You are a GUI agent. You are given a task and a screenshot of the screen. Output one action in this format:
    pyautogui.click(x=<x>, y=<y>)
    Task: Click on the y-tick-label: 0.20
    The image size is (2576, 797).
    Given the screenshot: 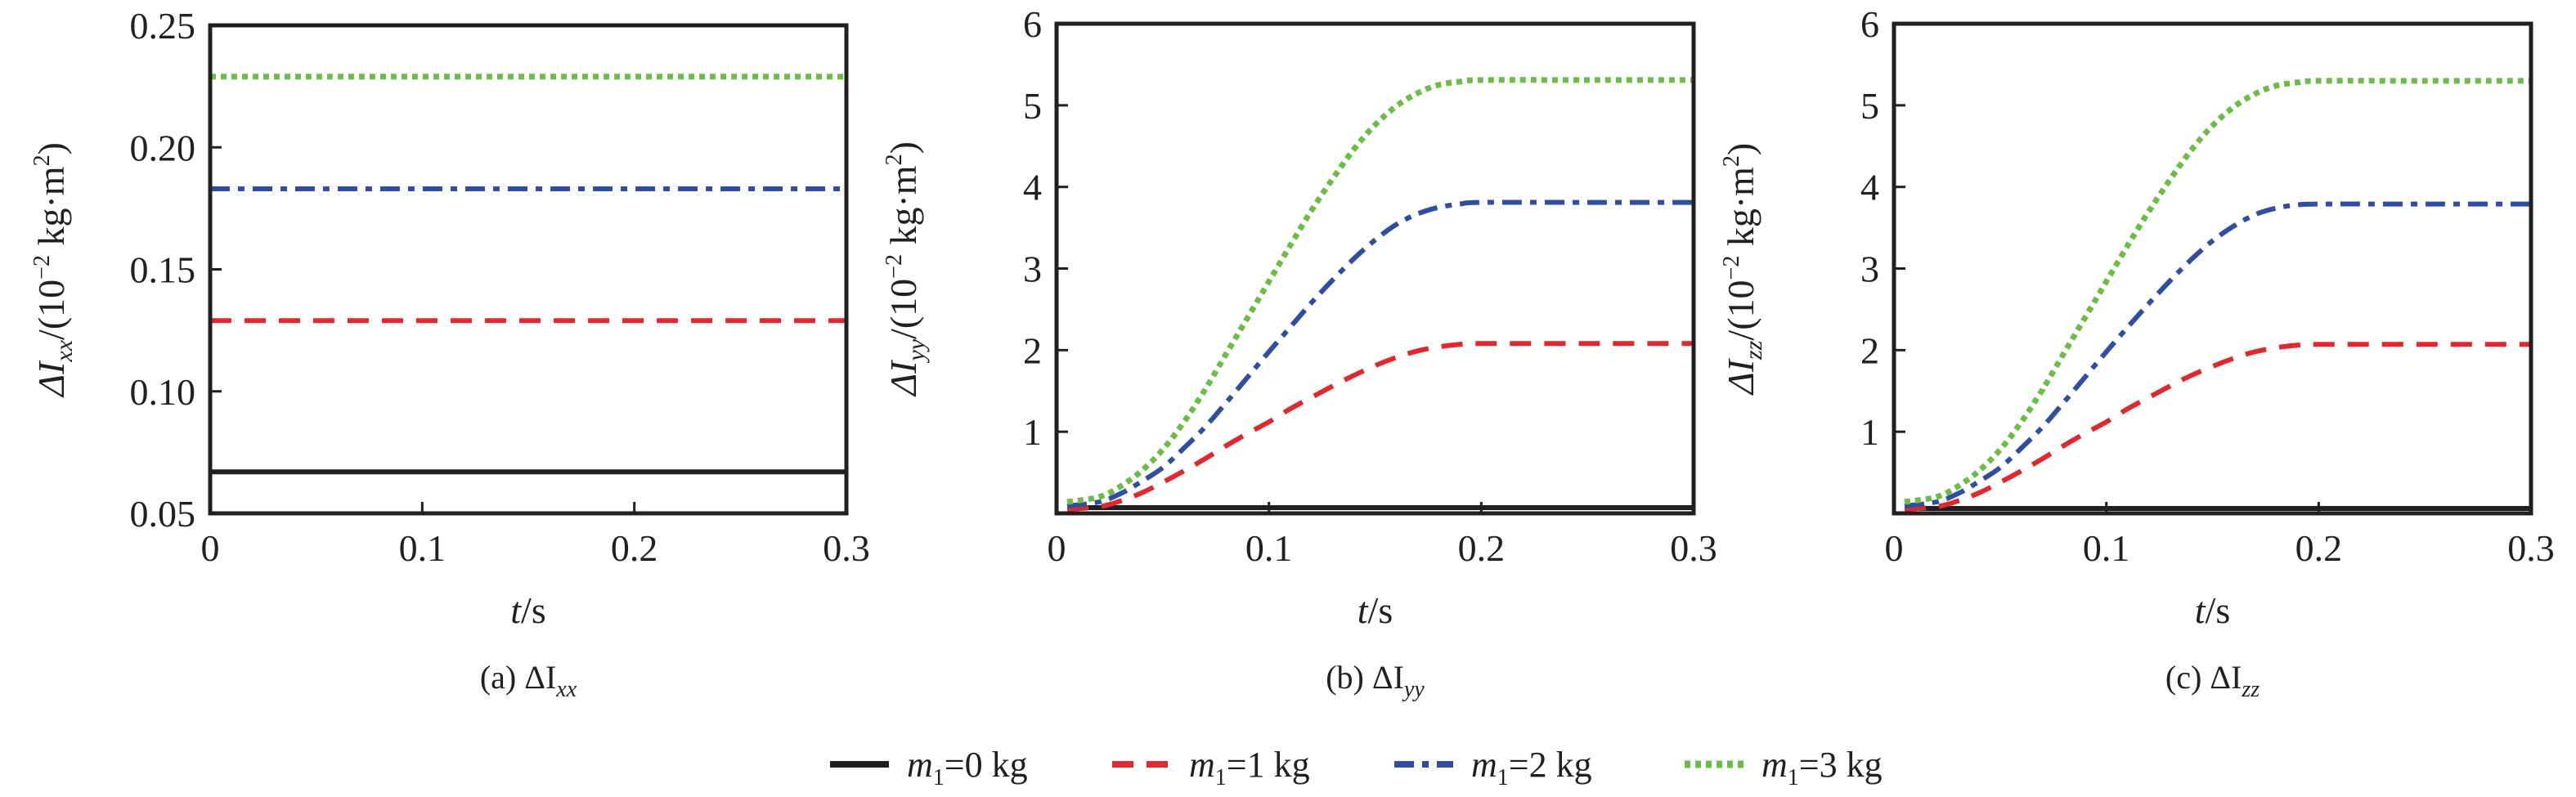 What is the action you would take?
    pyautogui.click(x=163, y=147)
    